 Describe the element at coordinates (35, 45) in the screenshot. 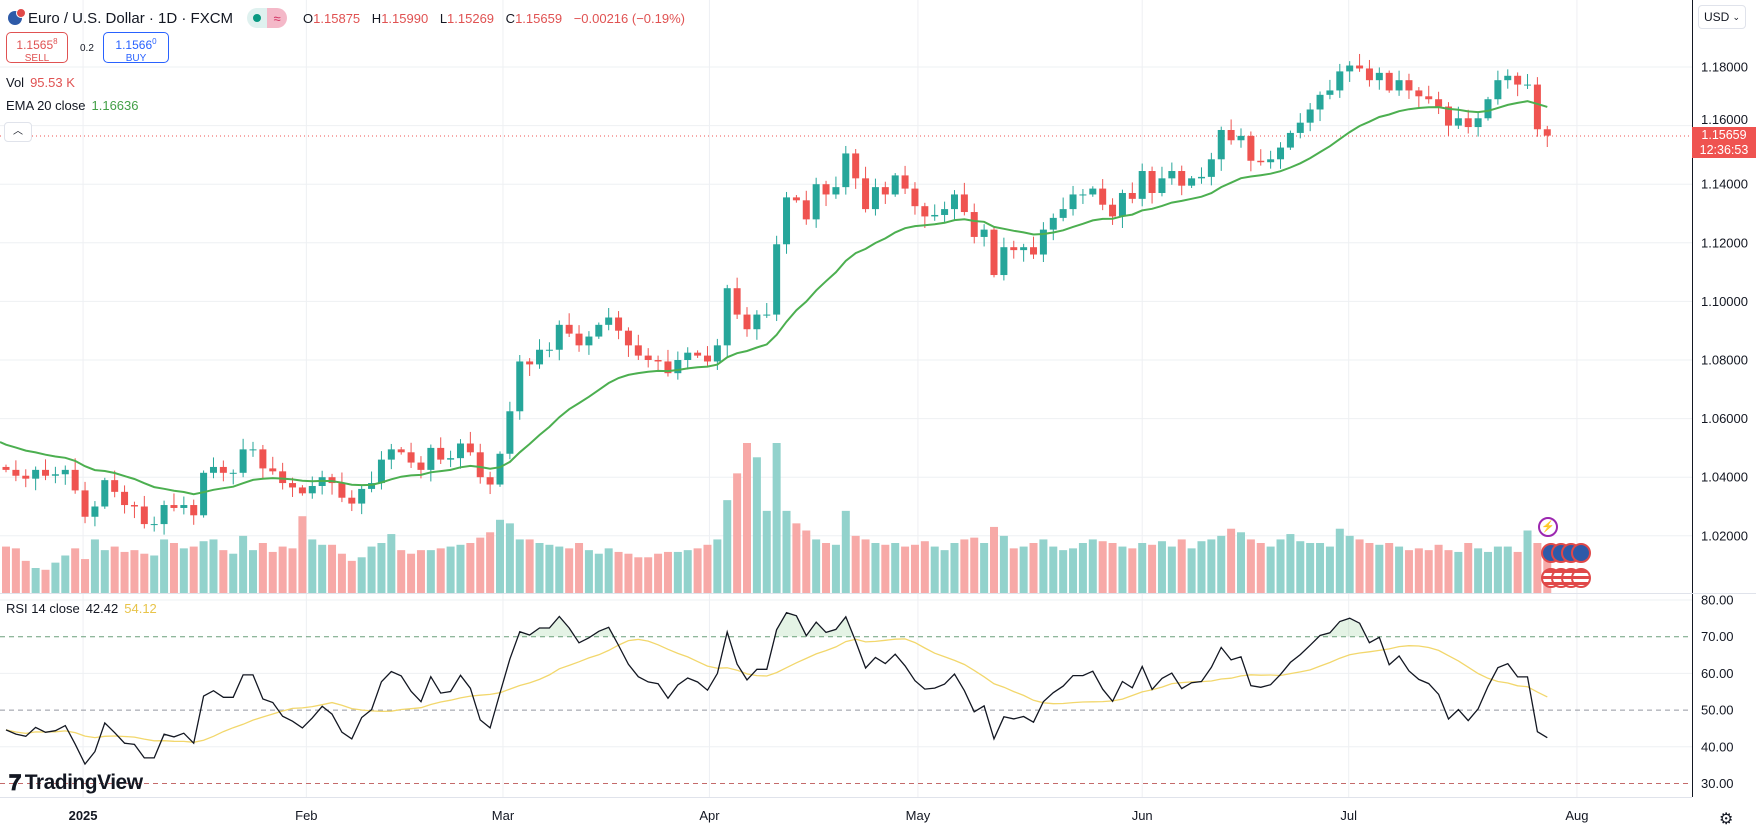

I see `sell-price: 1.1565` at that location.